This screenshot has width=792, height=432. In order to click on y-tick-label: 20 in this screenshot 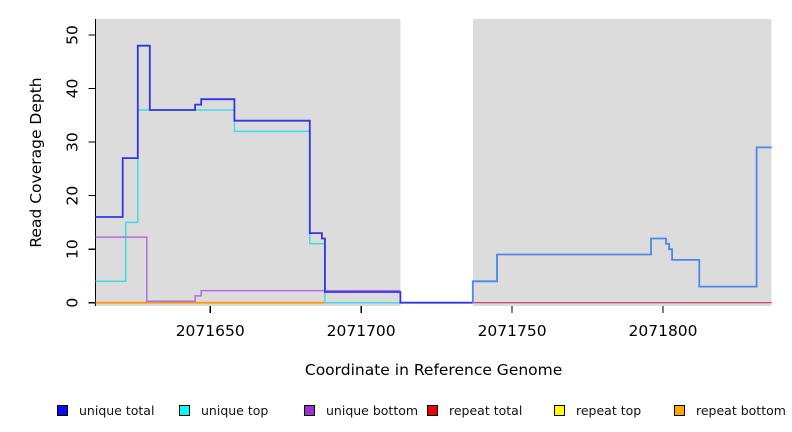, I will do `click(73, 196)`.